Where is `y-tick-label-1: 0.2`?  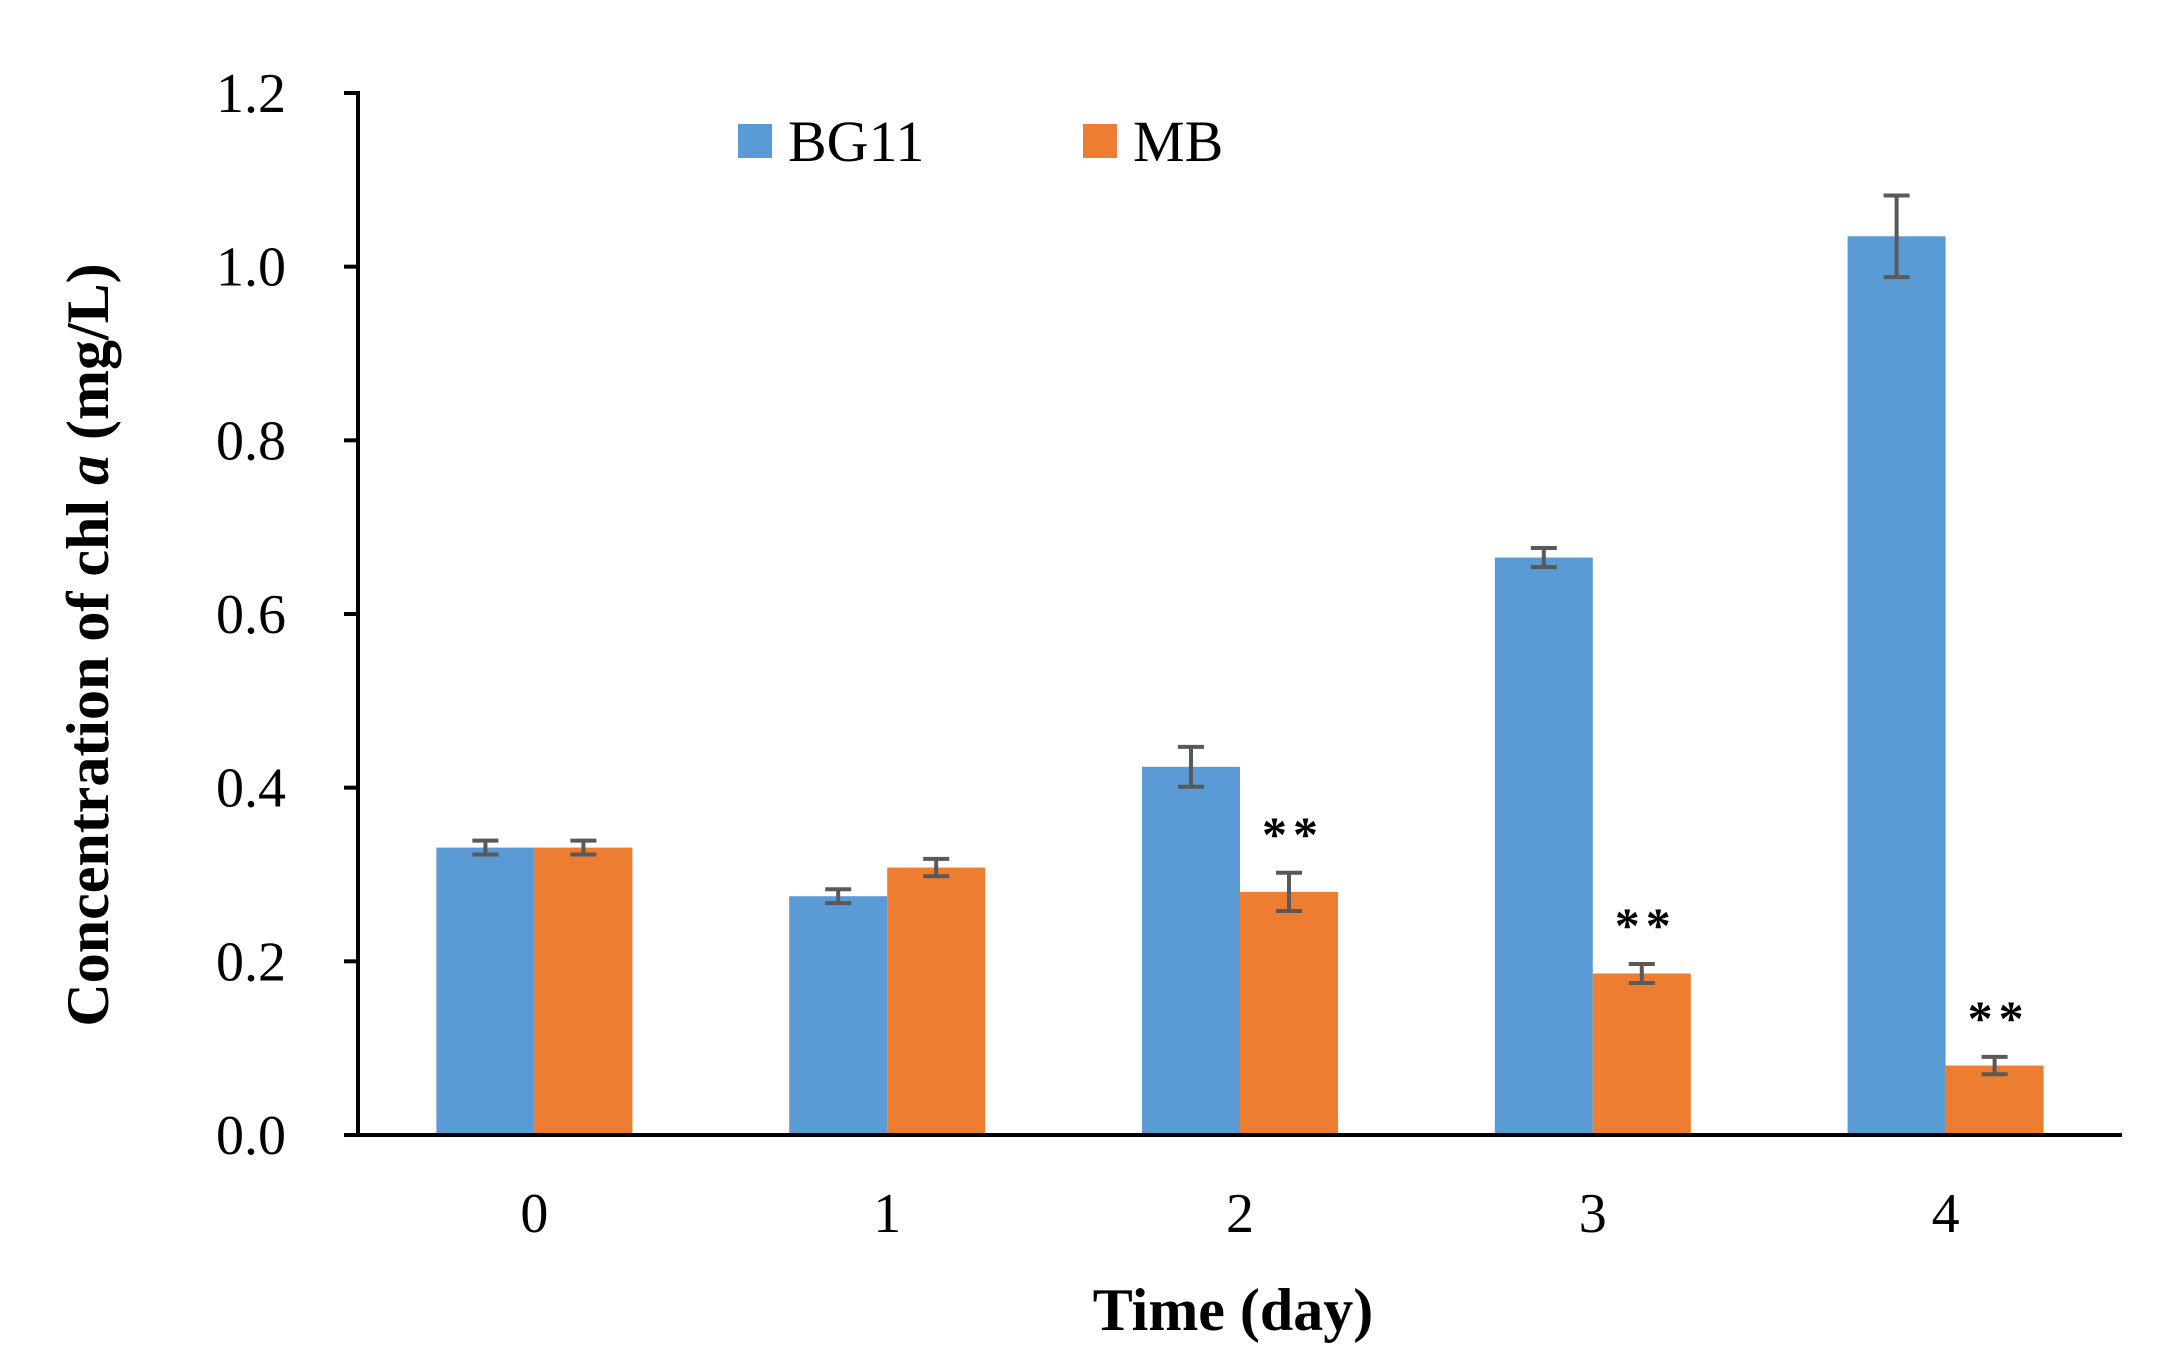
y-tick-label-1: 0.2 is located at coordinates (251, 962).